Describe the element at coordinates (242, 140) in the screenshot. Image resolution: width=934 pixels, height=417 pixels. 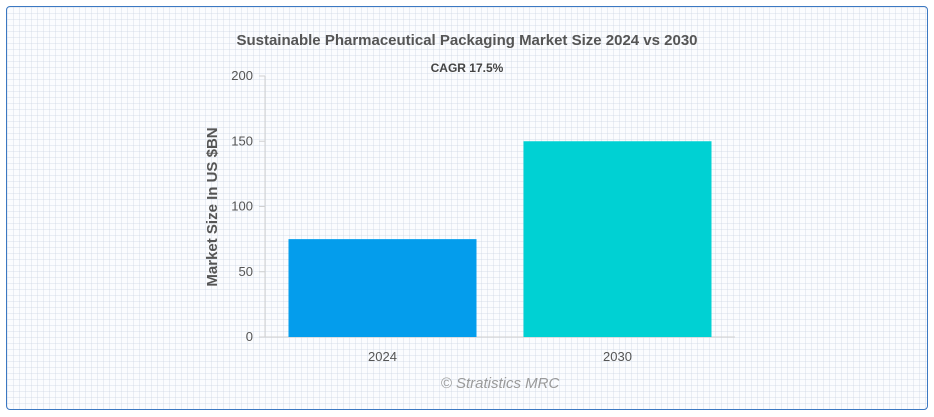
I see `y-tick-label: 150` at that location.